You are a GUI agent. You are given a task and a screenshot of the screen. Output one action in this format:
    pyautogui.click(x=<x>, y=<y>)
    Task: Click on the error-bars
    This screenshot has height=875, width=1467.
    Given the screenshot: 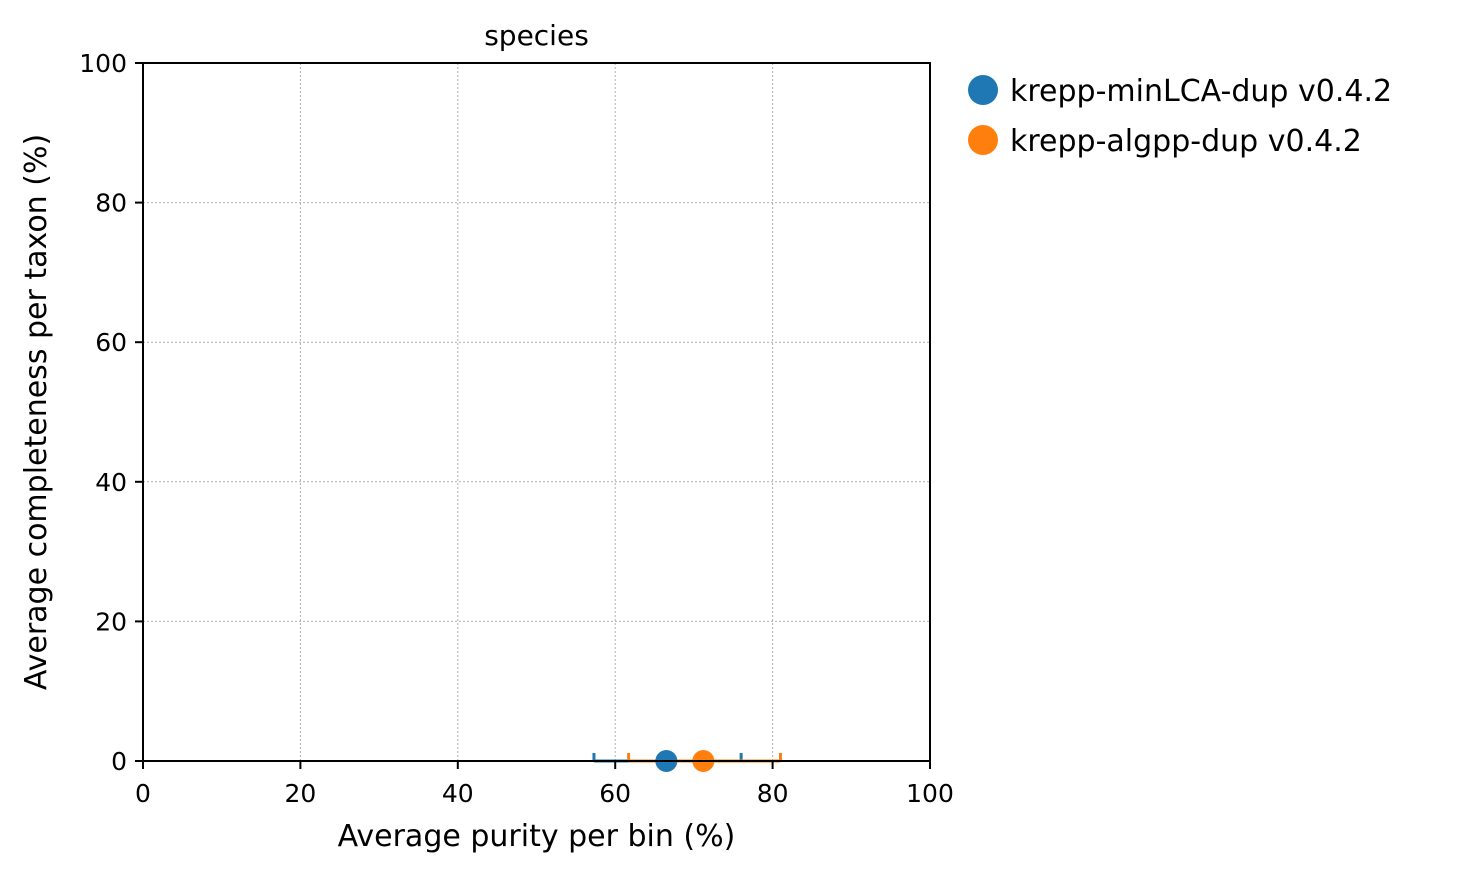 What is the action you would take?
    pyautogui.click(x=687, y=758)
    